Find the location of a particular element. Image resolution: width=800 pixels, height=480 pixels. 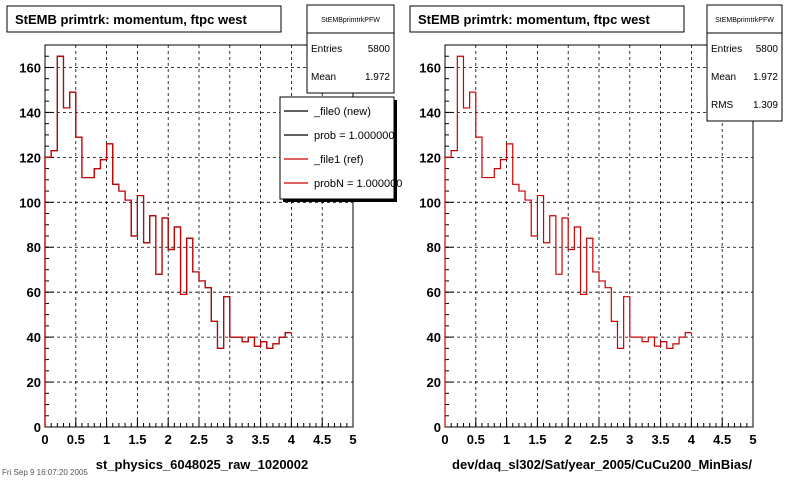

legend-label: _file1 (ref) is located at coordinates (338, 160).